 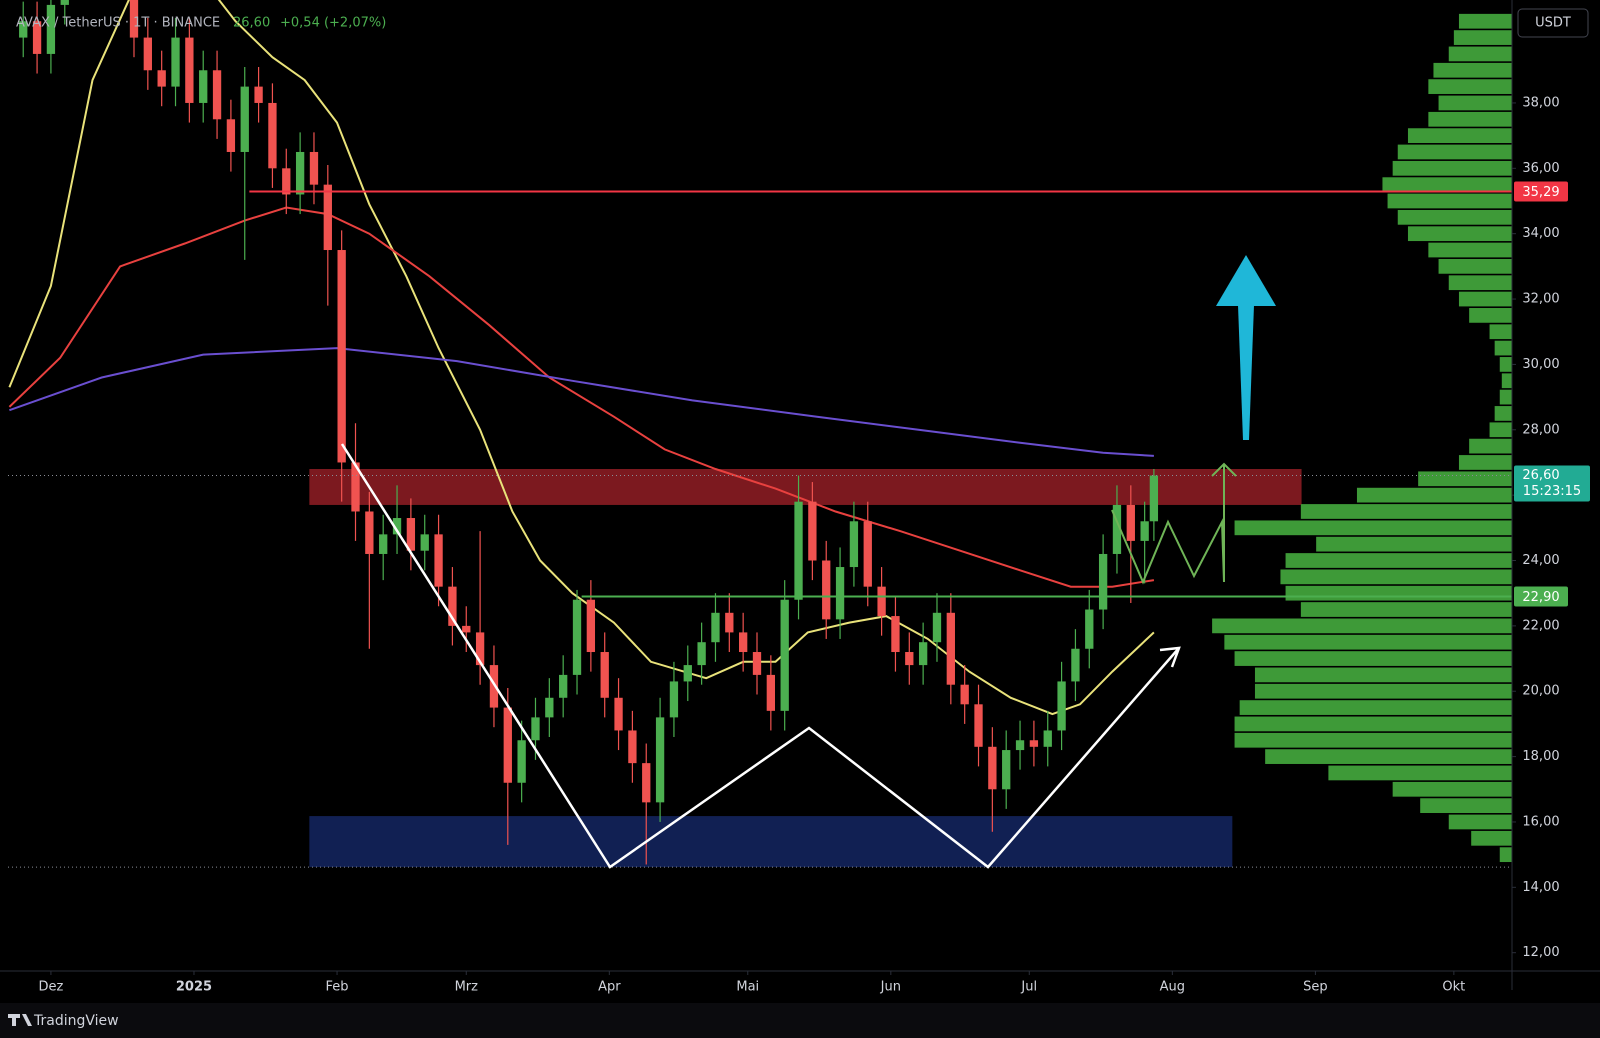 I want to click on countdown-label: 15:23:15, so click(x=1552, y=491).